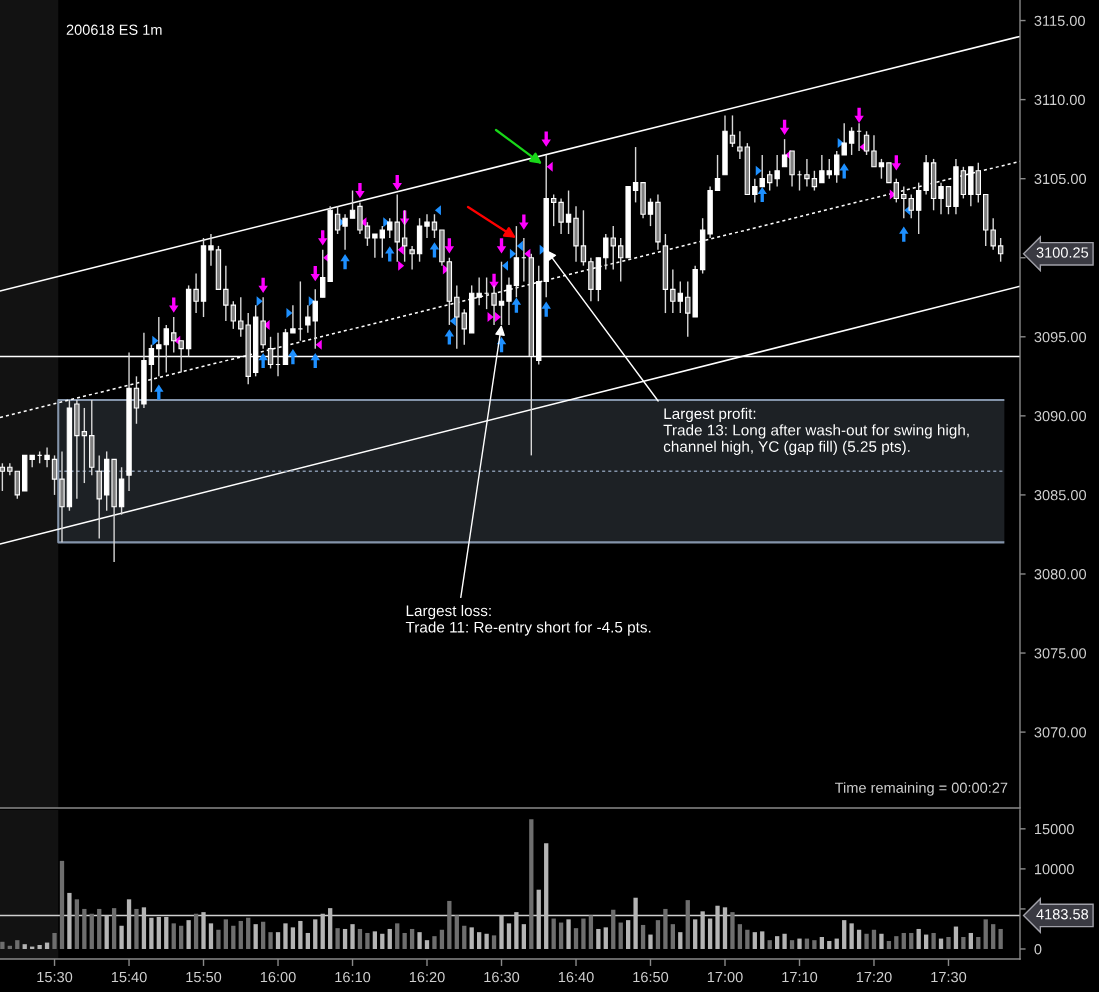  What do you see at coordinates (427, 977) in the screenshot?
I see `x-tick-label: 16:20` at bounding box center [427, 977].